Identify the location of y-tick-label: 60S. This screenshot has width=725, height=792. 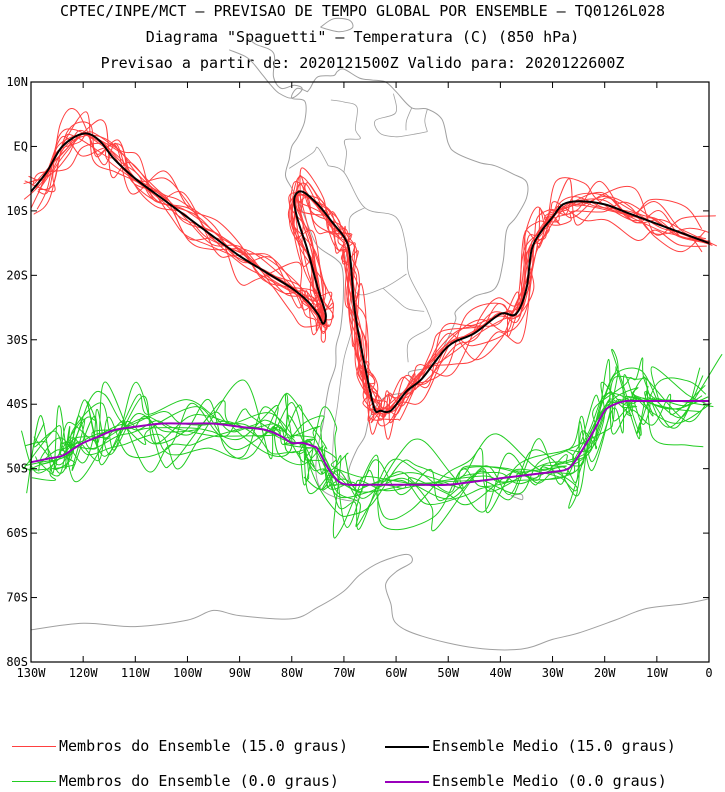
(17, 533).